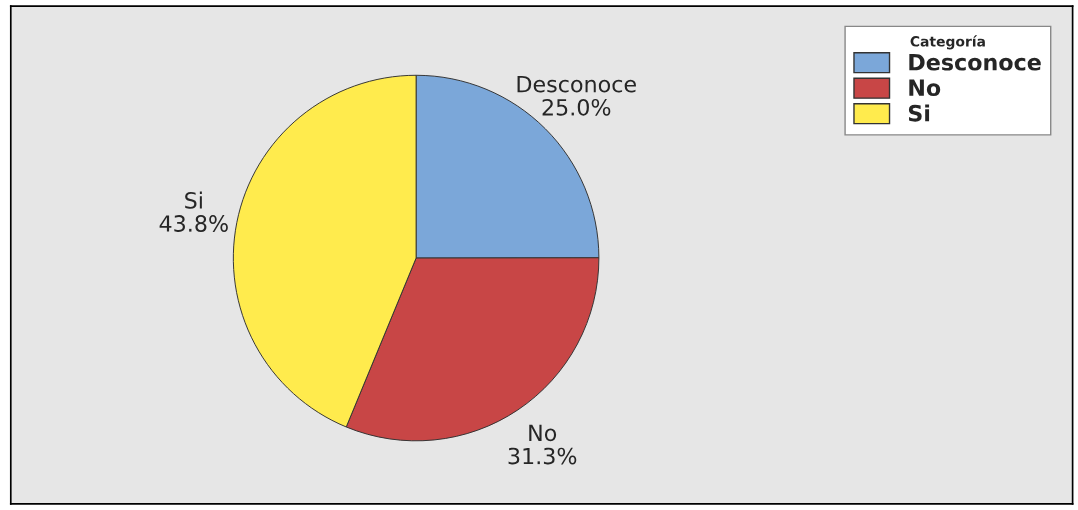 This screenshot has width=1078, height=510. What do you see at coordinates (947, 42) in the screenshot?
I see `legend-title: Categoría` at bounding box center [947, 42].